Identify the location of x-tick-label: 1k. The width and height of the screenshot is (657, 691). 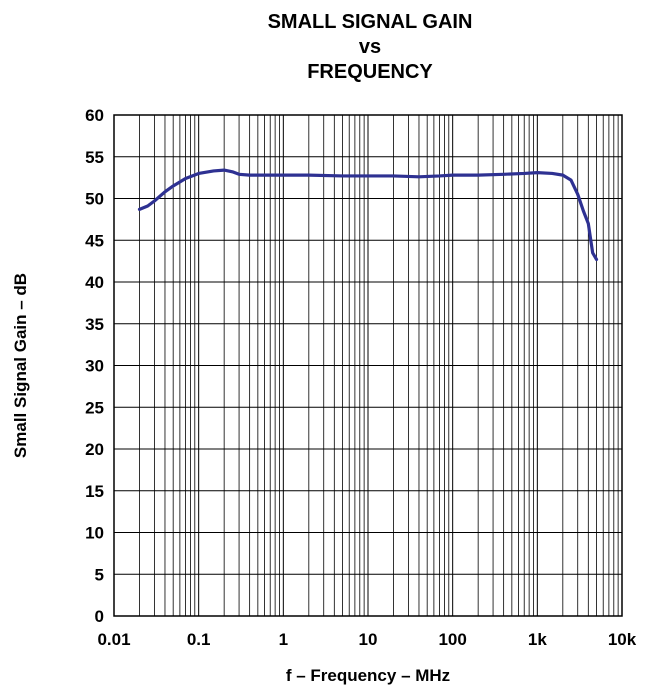
(537, 639).